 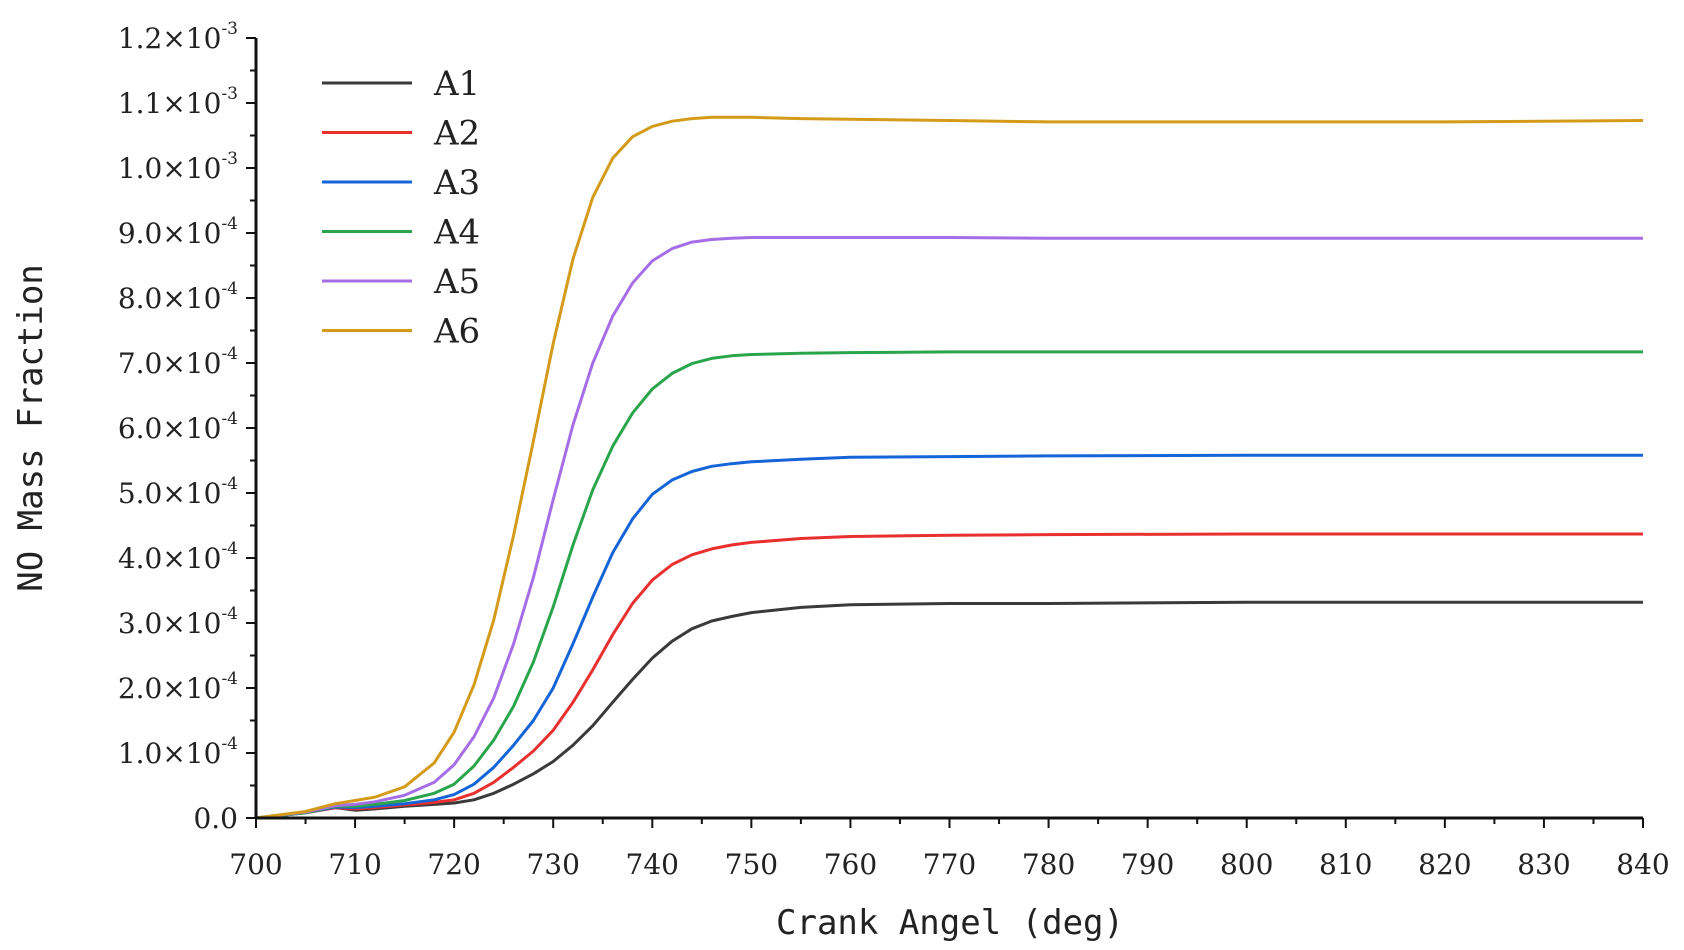 What do you see at coordinates (456, 134) in the screenshot?
I see `legend-label-a2: A2` at bounding box center [456, 134].